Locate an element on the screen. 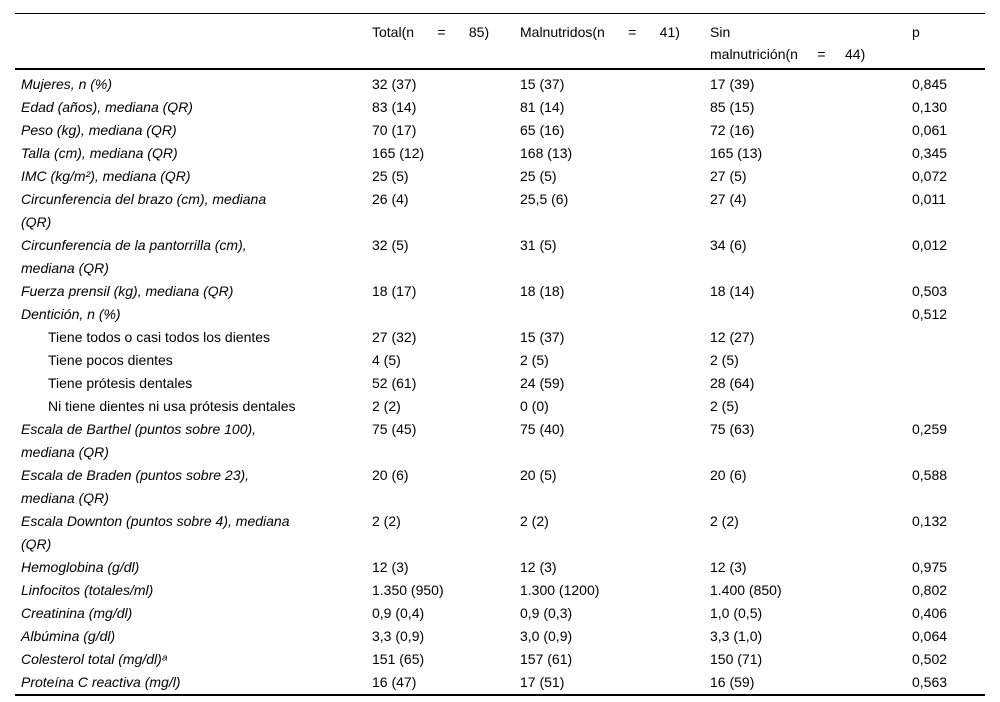 Image resolution: width=1000 pixels, height=702 pixels. cell-malnutridos: 168 (13) is located at coordinates (546, 153).